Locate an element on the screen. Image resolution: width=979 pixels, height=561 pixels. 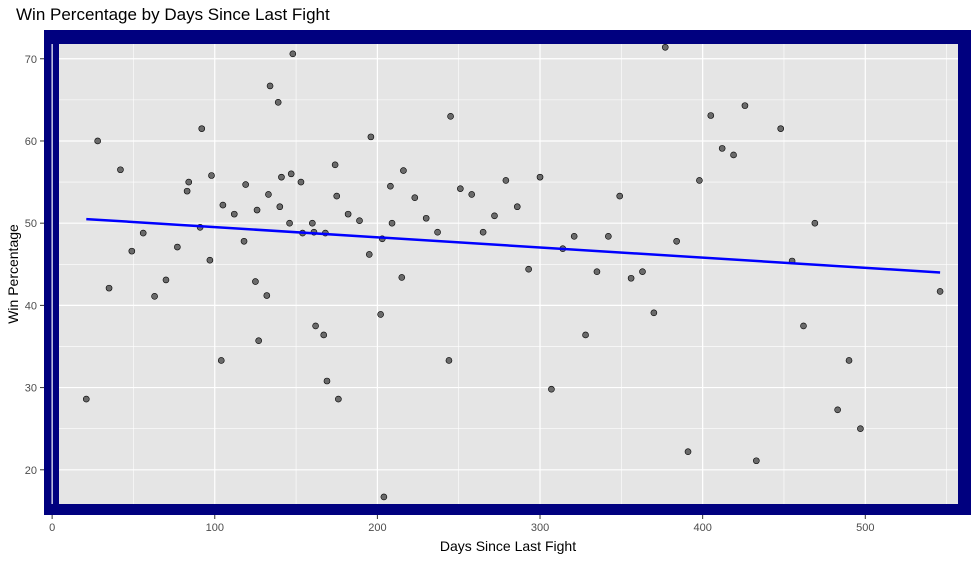
trend-line is located at coordinates (513, 245).